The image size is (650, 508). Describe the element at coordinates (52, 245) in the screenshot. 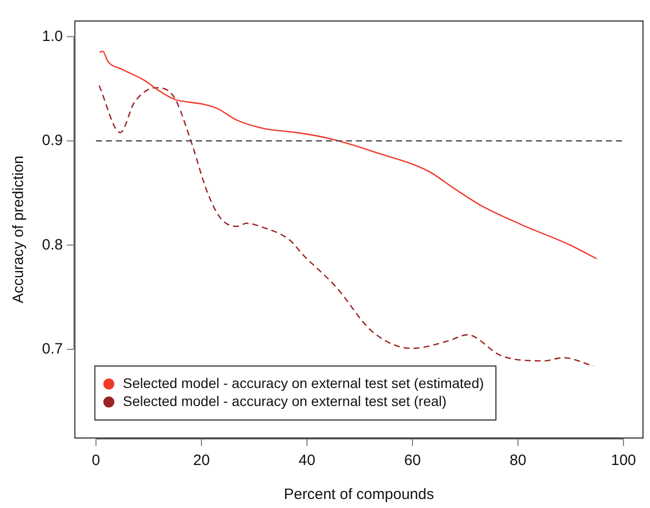

I see `y-tick-label: 0.8` at that location.